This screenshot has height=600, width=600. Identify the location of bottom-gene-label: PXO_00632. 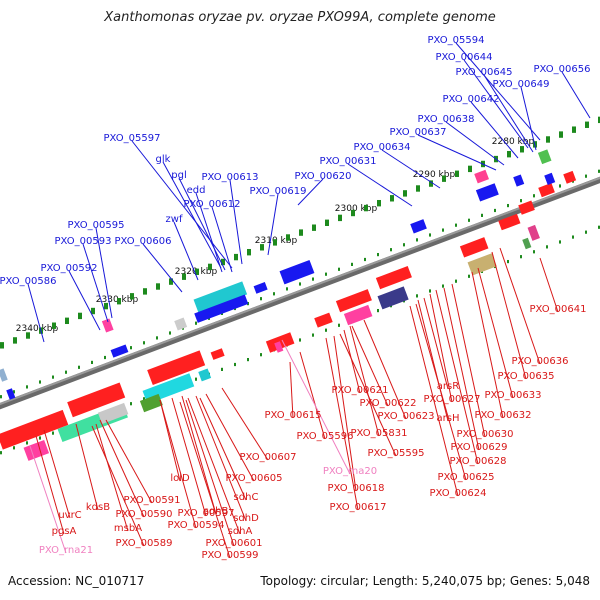
(503, 415).